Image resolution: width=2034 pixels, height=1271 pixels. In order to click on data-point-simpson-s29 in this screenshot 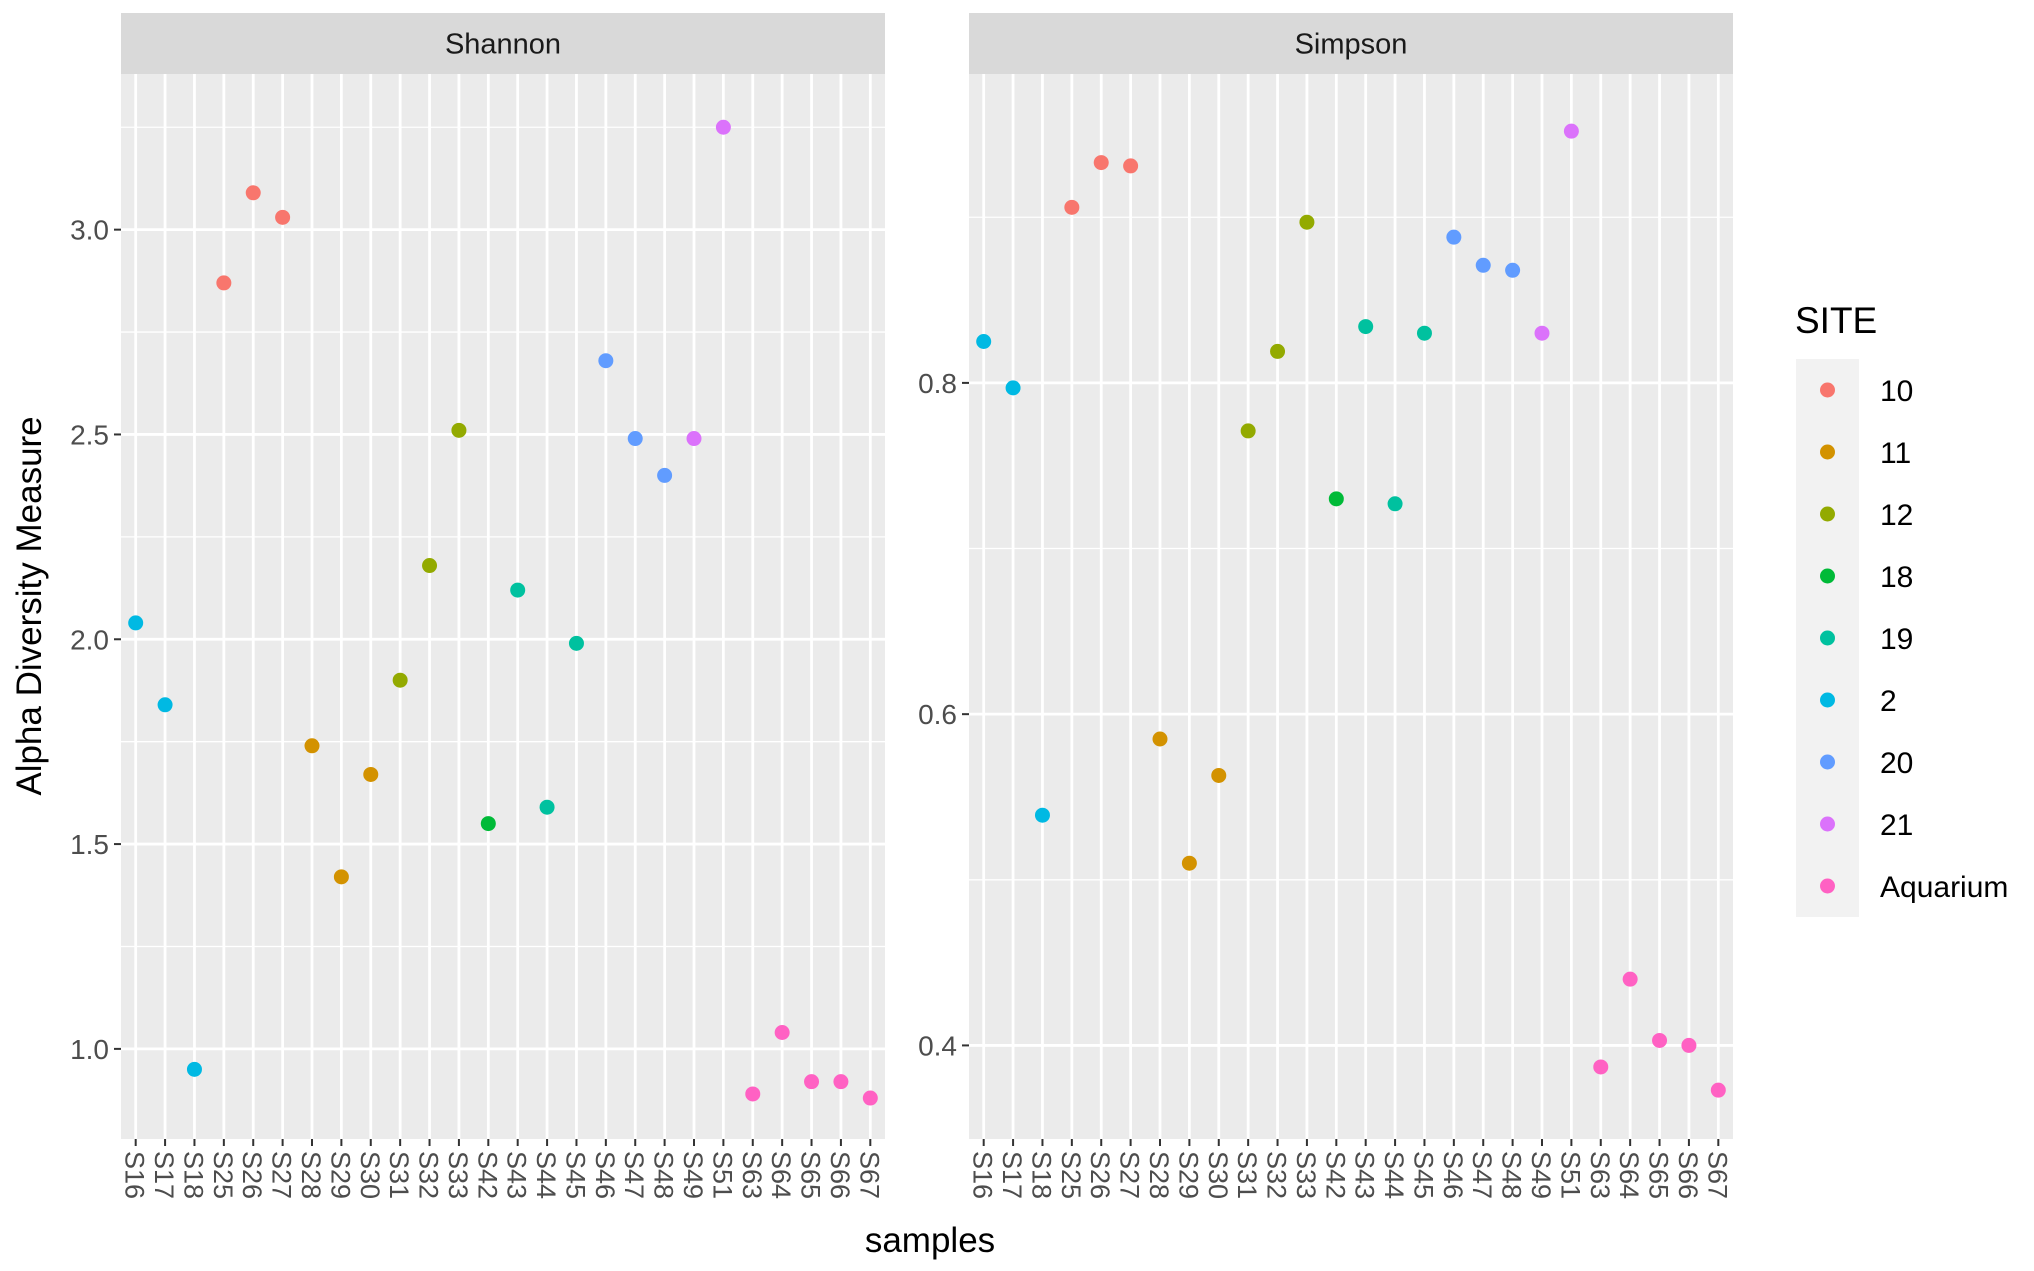, I will do `click(1189, 863)`.